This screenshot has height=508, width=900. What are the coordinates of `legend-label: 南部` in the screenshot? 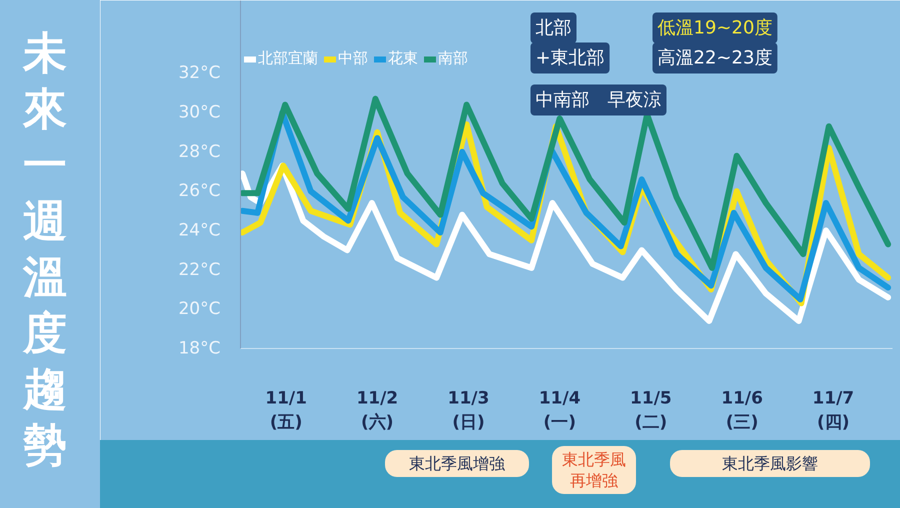 It's located at (453, 58).